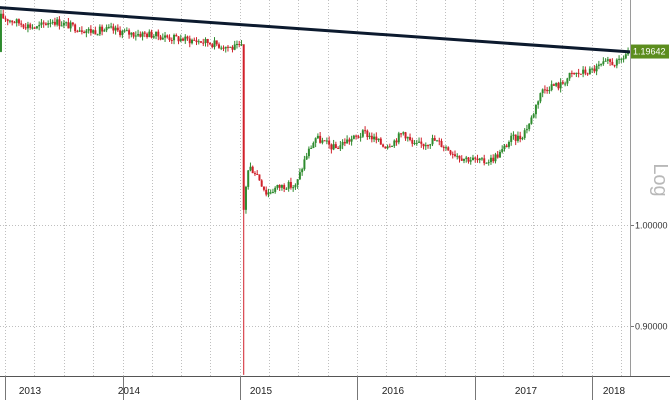  Describe the element at coordinates (659, 179) in the screenshot. I see `scale-label: Log` at that location.